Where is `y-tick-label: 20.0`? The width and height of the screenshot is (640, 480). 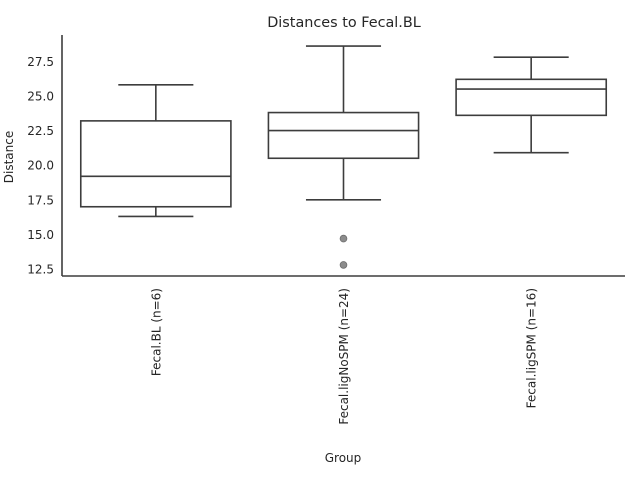
y-tick-label: 20.0 is located at coordinates (40, 166).